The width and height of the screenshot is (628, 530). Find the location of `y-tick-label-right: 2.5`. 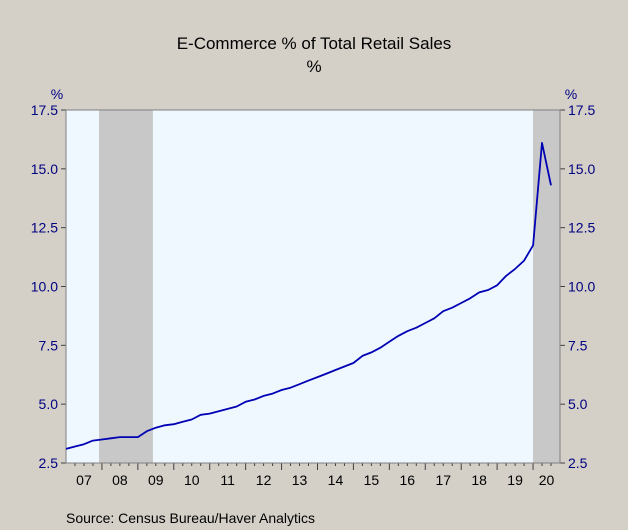

y-tick-label-right: 2.5 is located at coordinates (578, 463).